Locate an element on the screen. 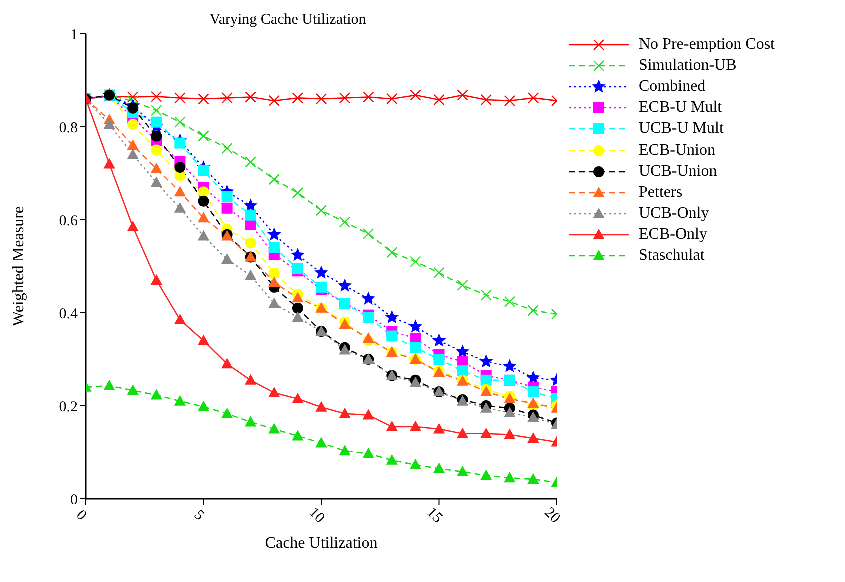  y-tick-label: 0.8 is located at coordinates (68, 128).